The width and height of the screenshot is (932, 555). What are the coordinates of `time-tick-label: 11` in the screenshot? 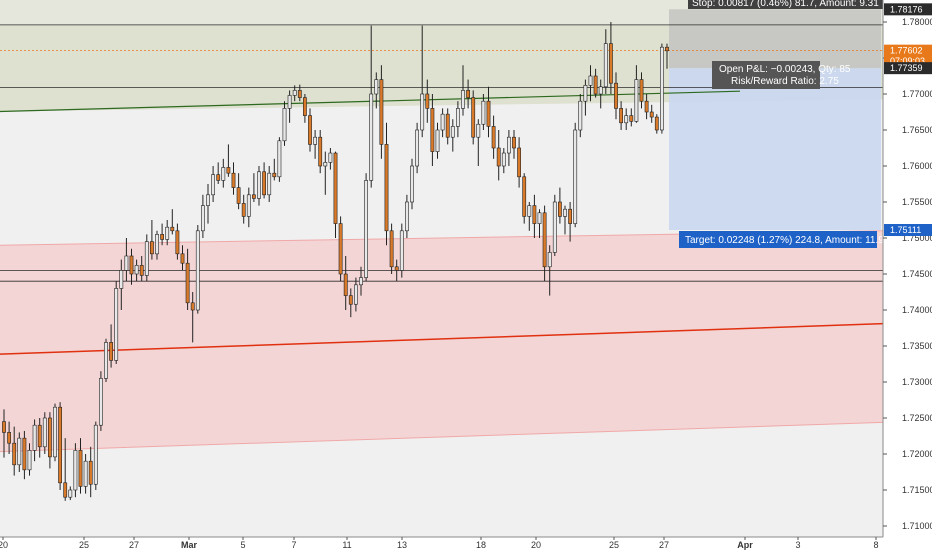 It's located at (346, 545).